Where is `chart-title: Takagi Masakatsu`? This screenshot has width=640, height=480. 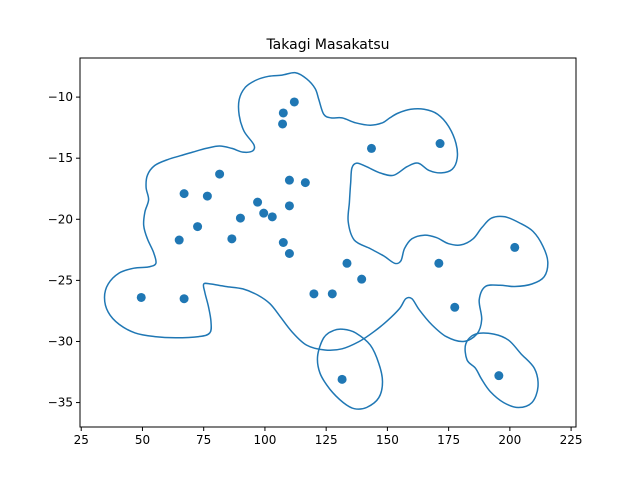 chart-title: Takagi Masakatsu is located at coordinates (327, 45).